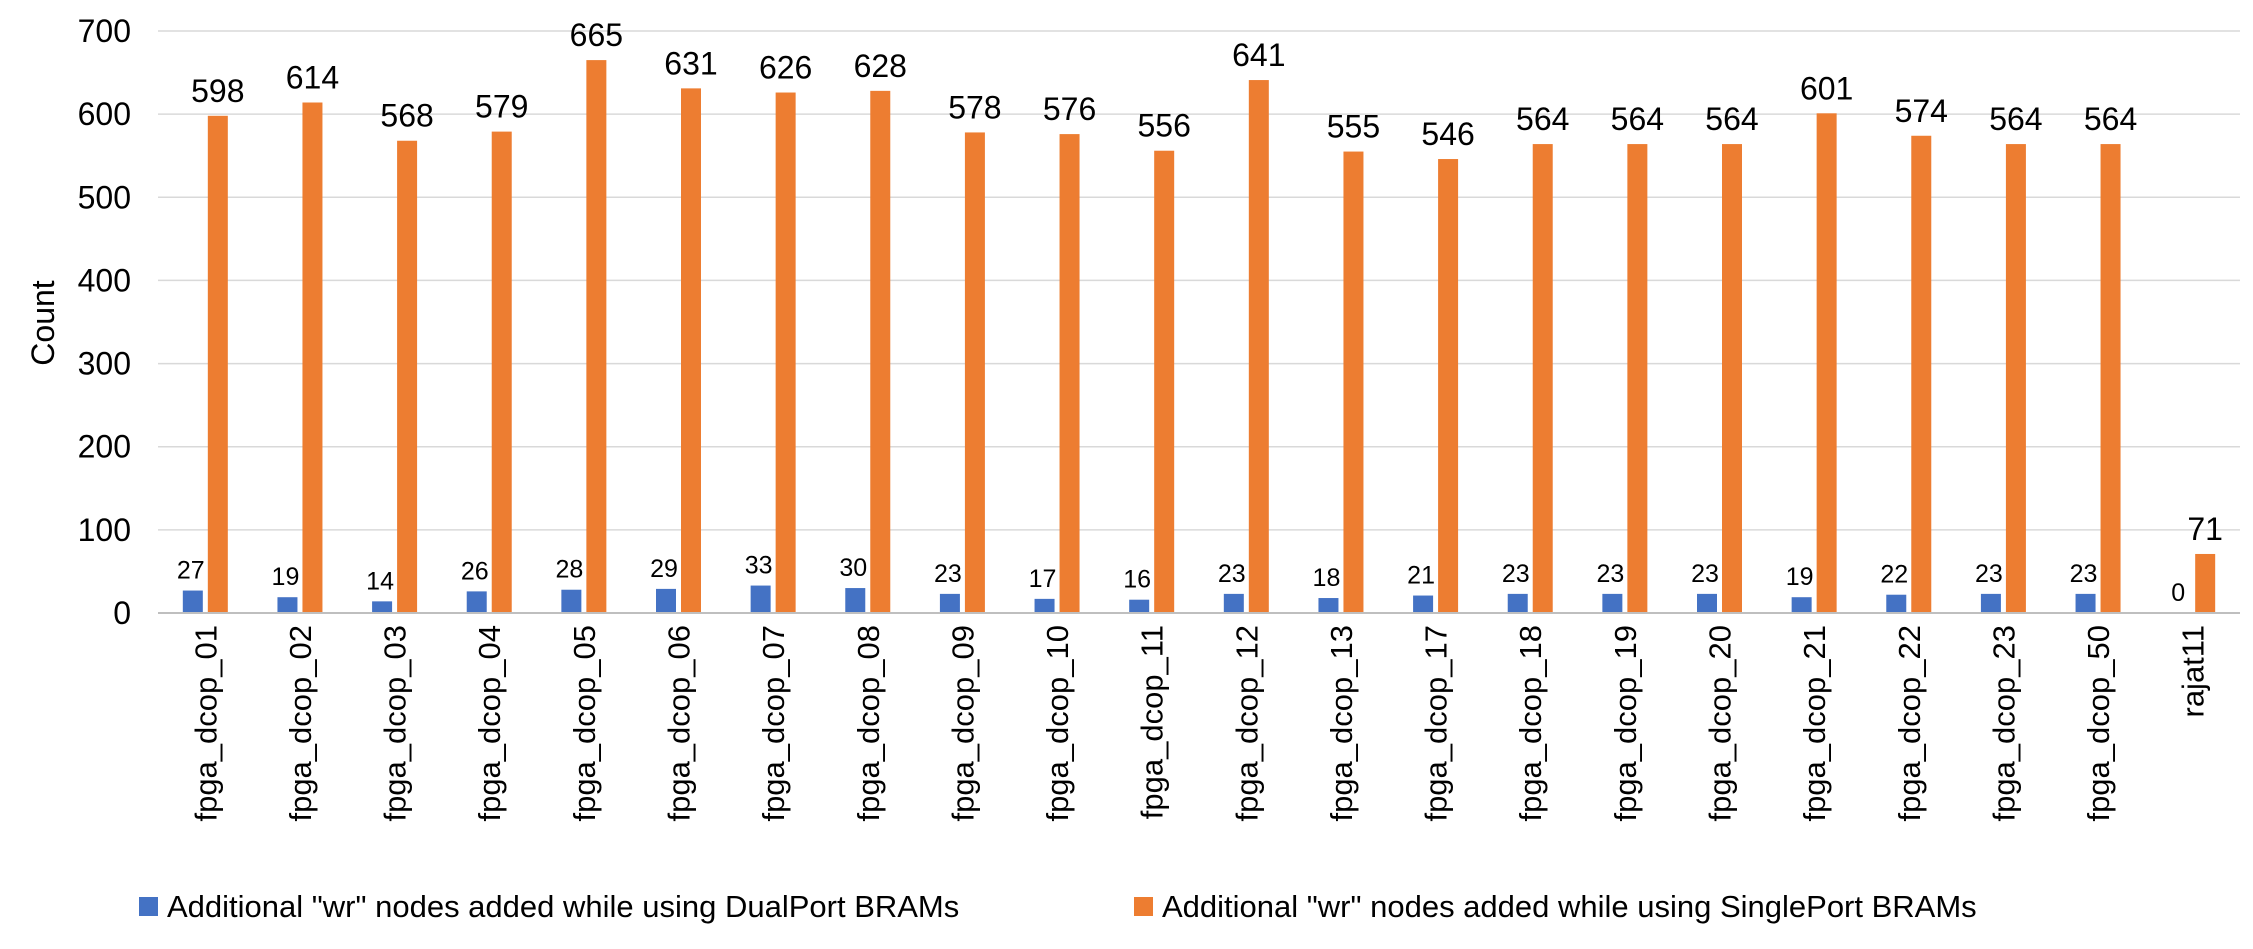 The image size is (2253, 949). What do you see at coordinates (1057, 723) in the screenshot?
I see `x-tick-label: fpga_dcop_10` at bounding box center [1057, 723].